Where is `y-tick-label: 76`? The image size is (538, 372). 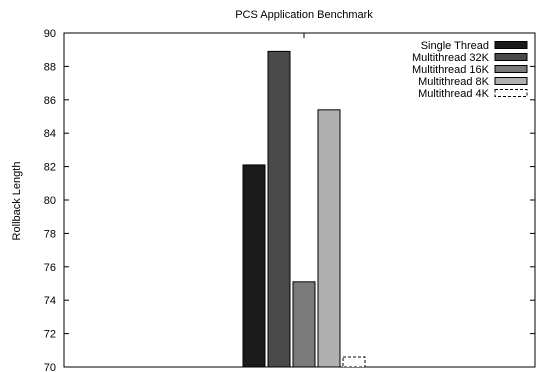 y-tick-label: 76 is located at coordinates (50, 268).